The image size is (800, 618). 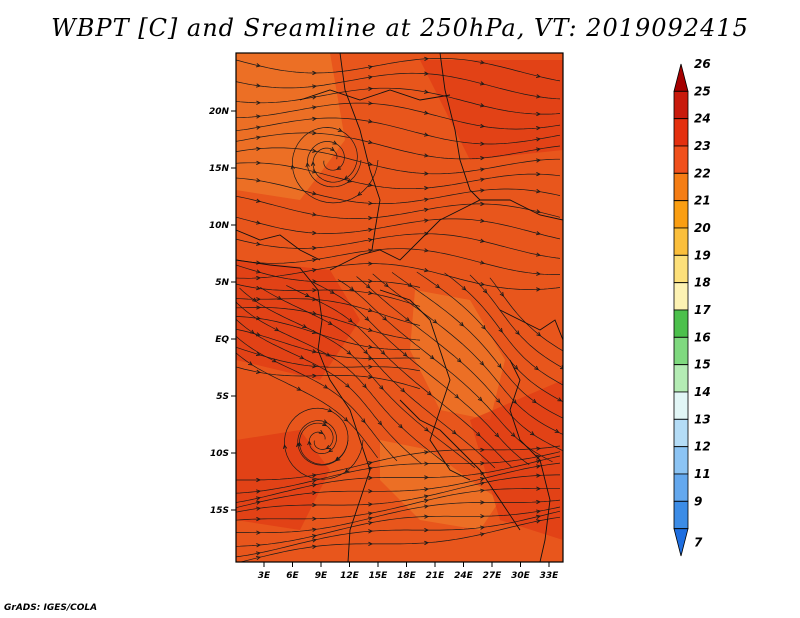 I want to click on colorbar-label: 11, so click(x=702, y=474).